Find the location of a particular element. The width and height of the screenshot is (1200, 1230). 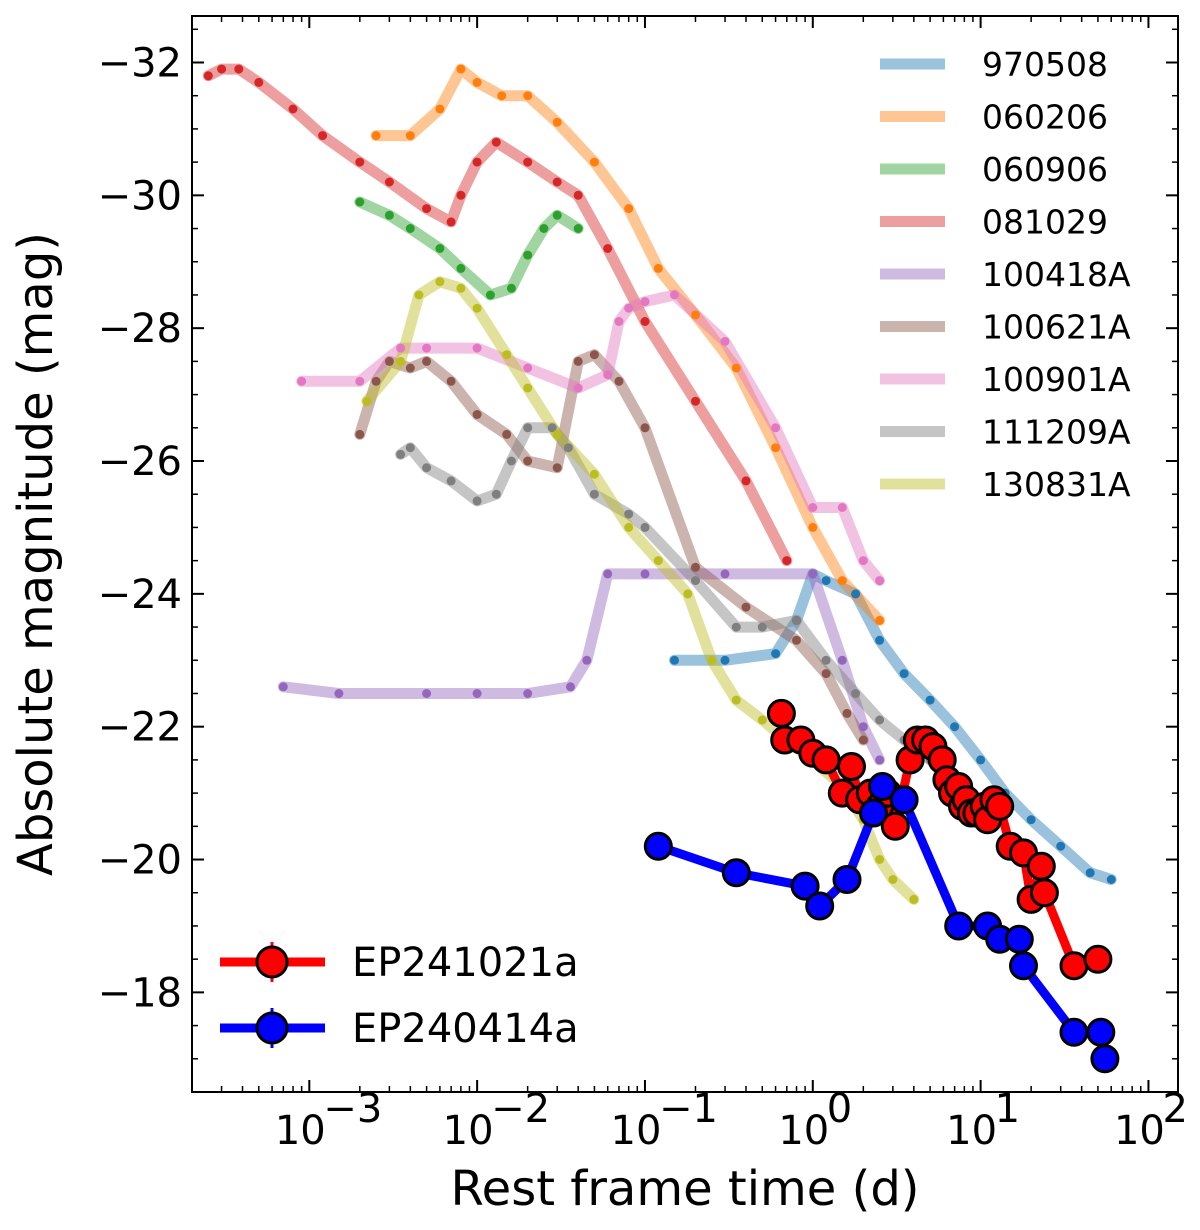

x-axis-label: Rest frame time (d) is located at coordinates (684, 1189).